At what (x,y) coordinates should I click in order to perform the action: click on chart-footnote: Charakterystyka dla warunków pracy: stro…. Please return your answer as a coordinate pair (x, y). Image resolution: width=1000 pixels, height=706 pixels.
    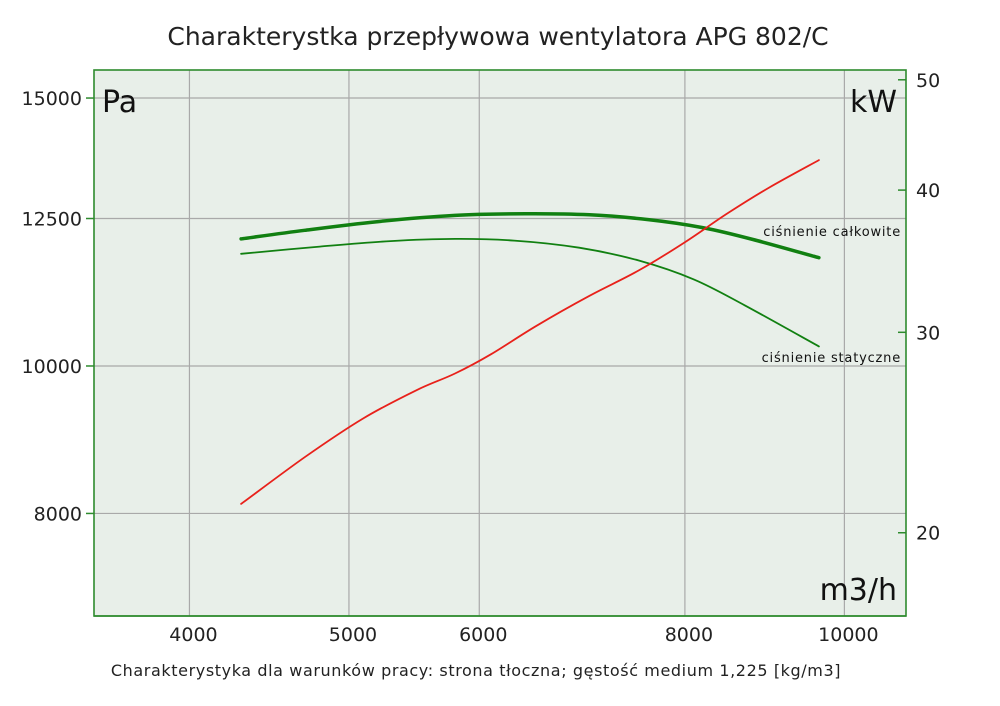
    Looking at the image, I should click on (476, 670).